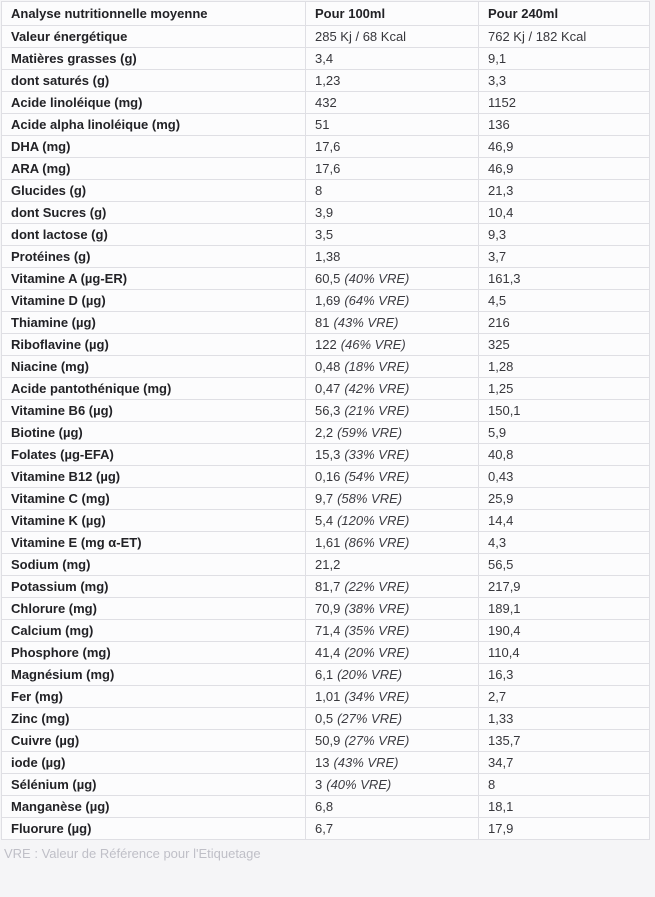 This screenshot has height=897, width=655. I want to click on nutrient-label: Potassium (mg), so click(153, 586).